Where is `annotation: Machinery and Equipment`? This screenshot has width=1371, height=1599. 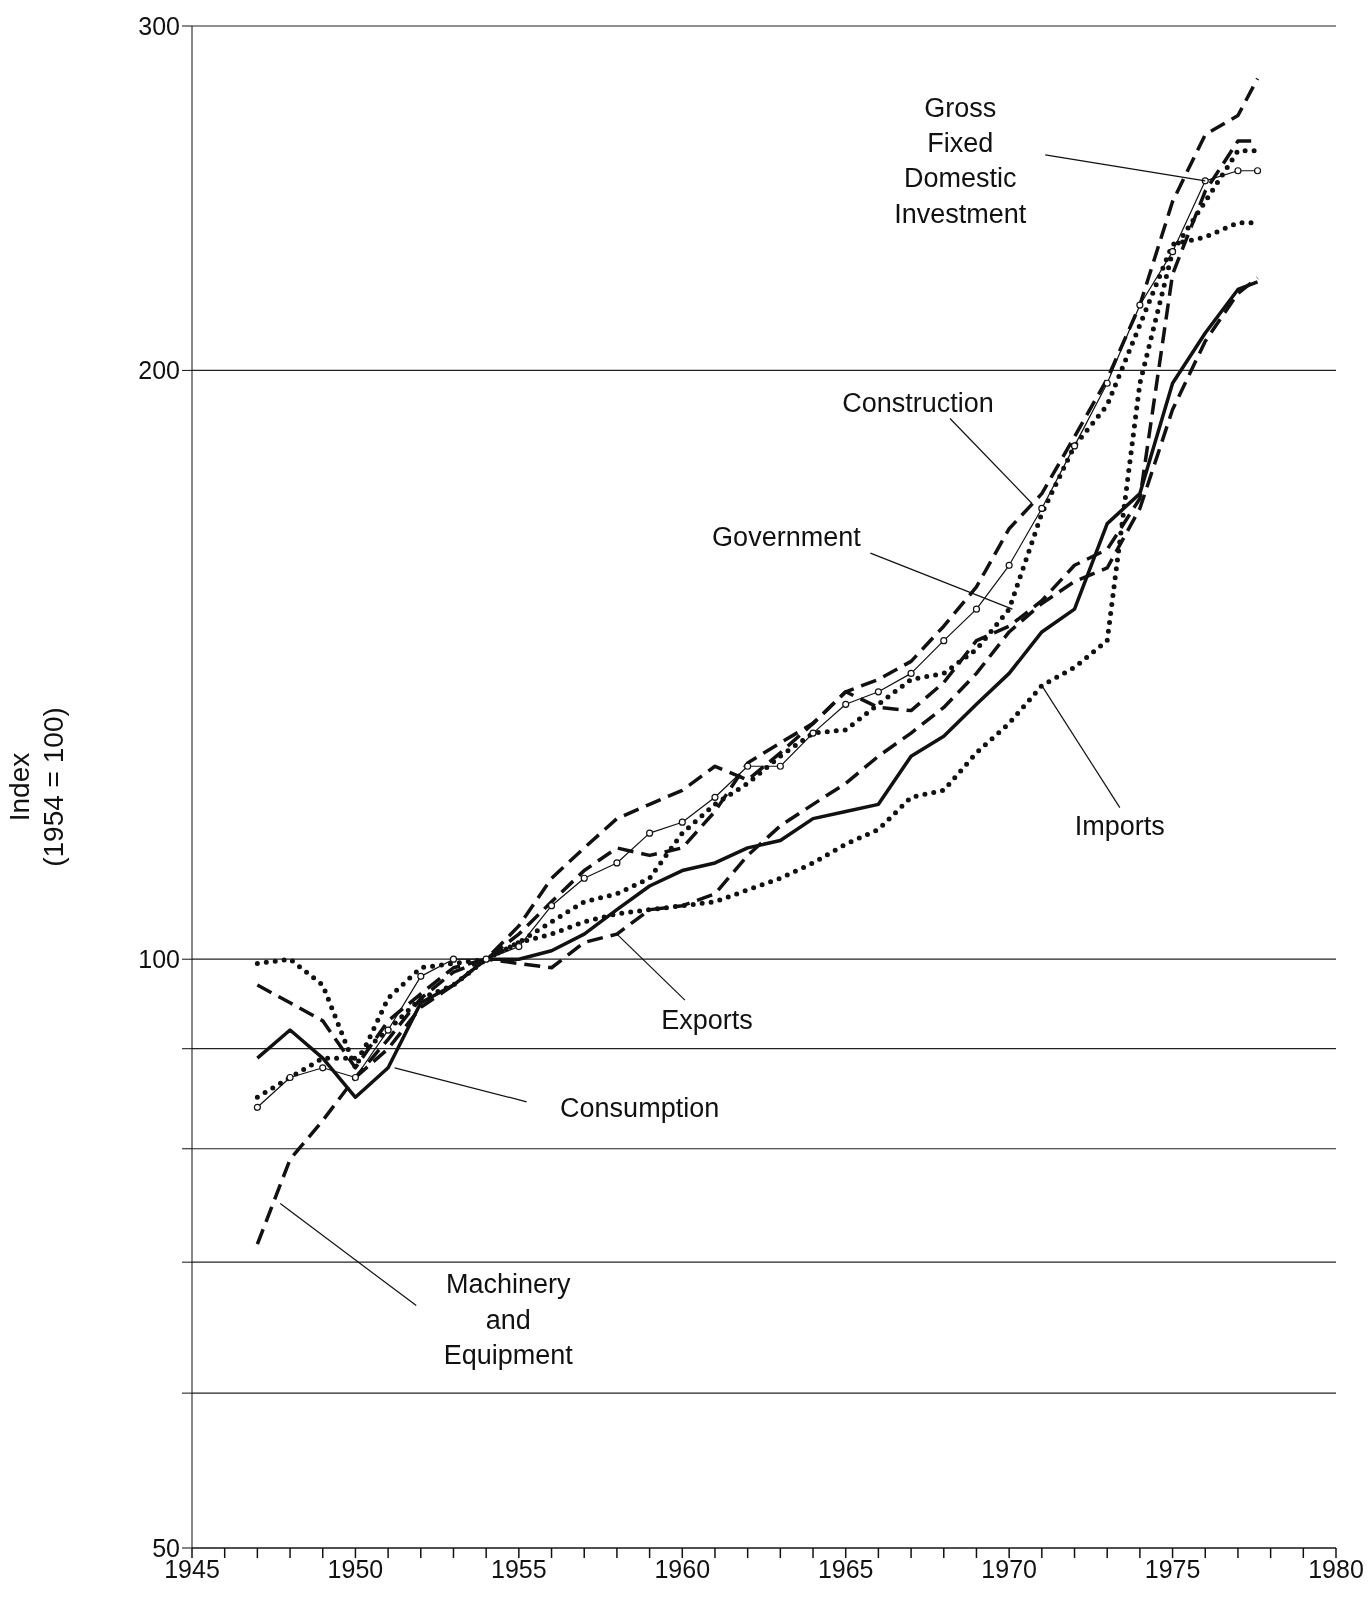 annotation: Machinery and Equipment is located at coordinates (508, 1319).